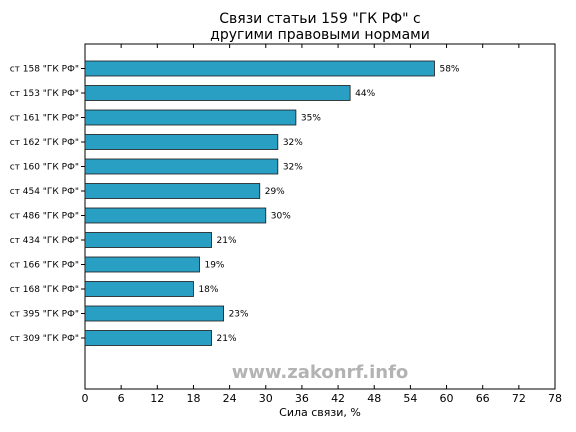 The width and height of the screenshot is (576, 432). Describe the element at coordinates (483, 398) in the screenshot. I see `x-tick-label: 66` at that location.